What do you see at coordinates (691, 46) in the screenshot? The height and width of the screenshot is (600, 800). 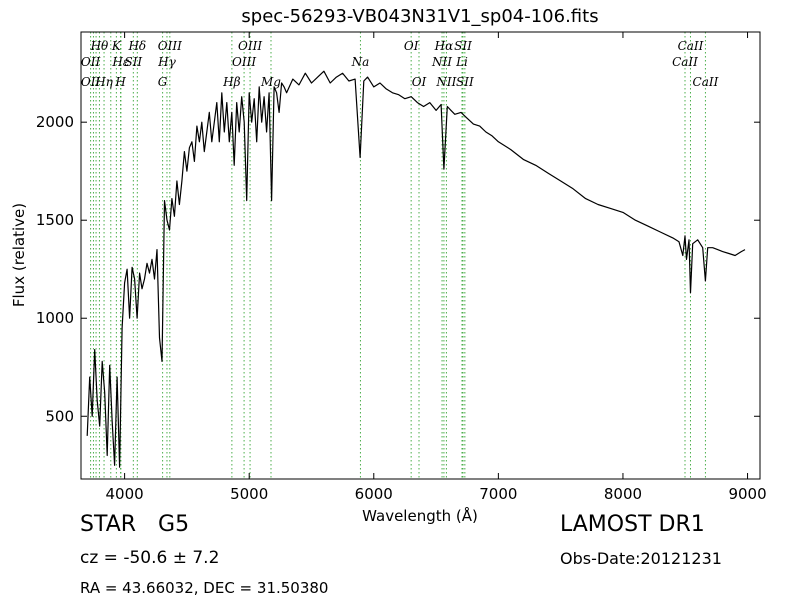 I see `line-label-8: CaII` at bounding box center [691, 46].